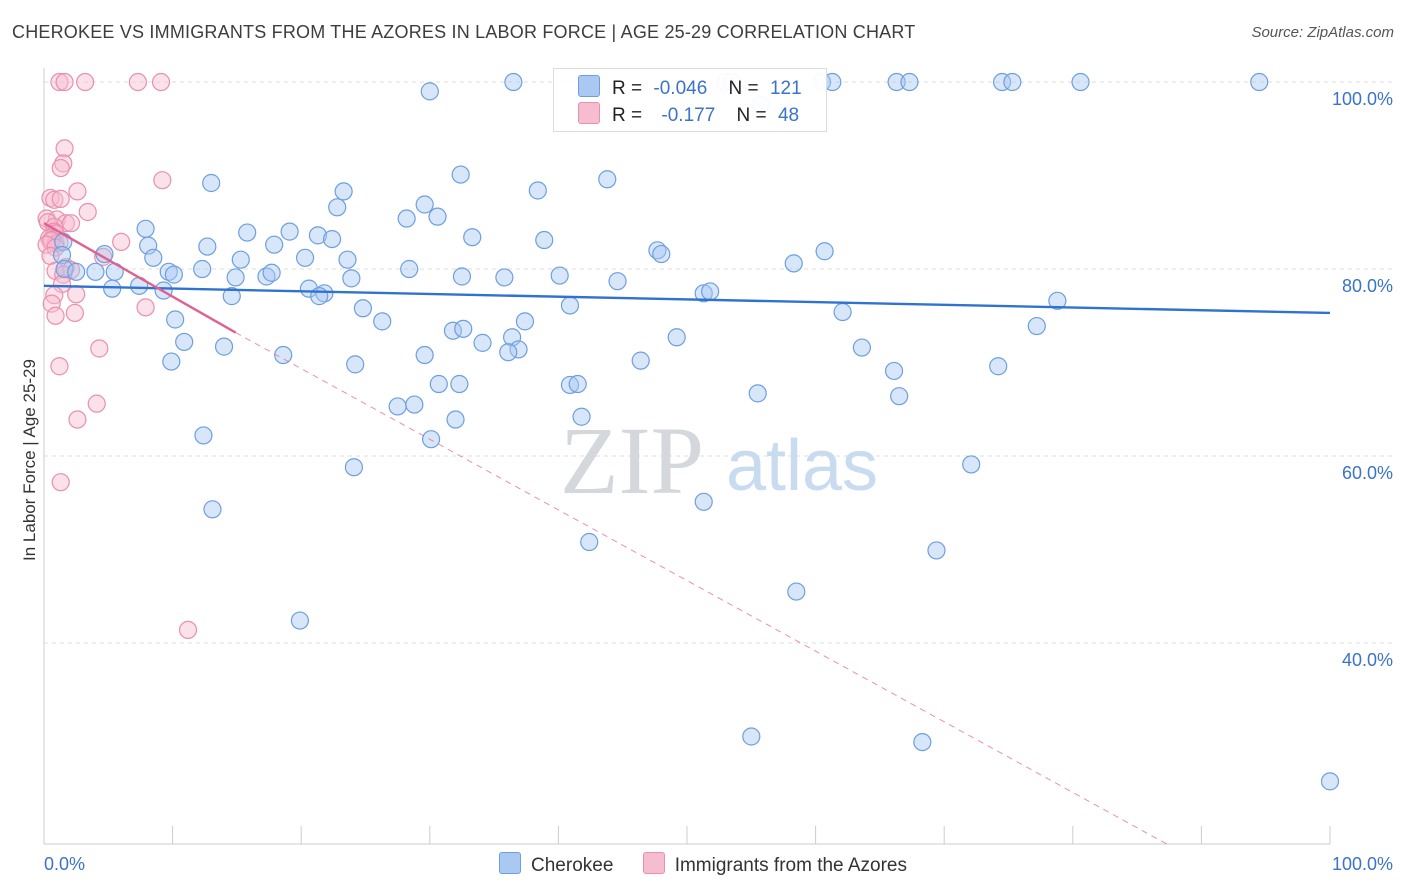 Image resolution: width=1406 pixels, height=892 pixels. I want to click on legend-row-cherokee: R = -0.046 N = 121, so click(690, 87).